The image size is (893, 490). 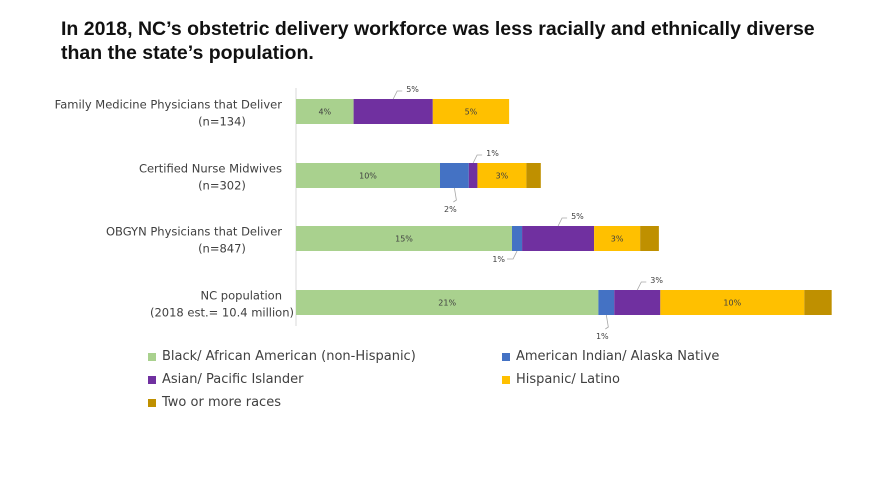 I want to click on legend-label: Two or more races, so click(x=221, y=402).